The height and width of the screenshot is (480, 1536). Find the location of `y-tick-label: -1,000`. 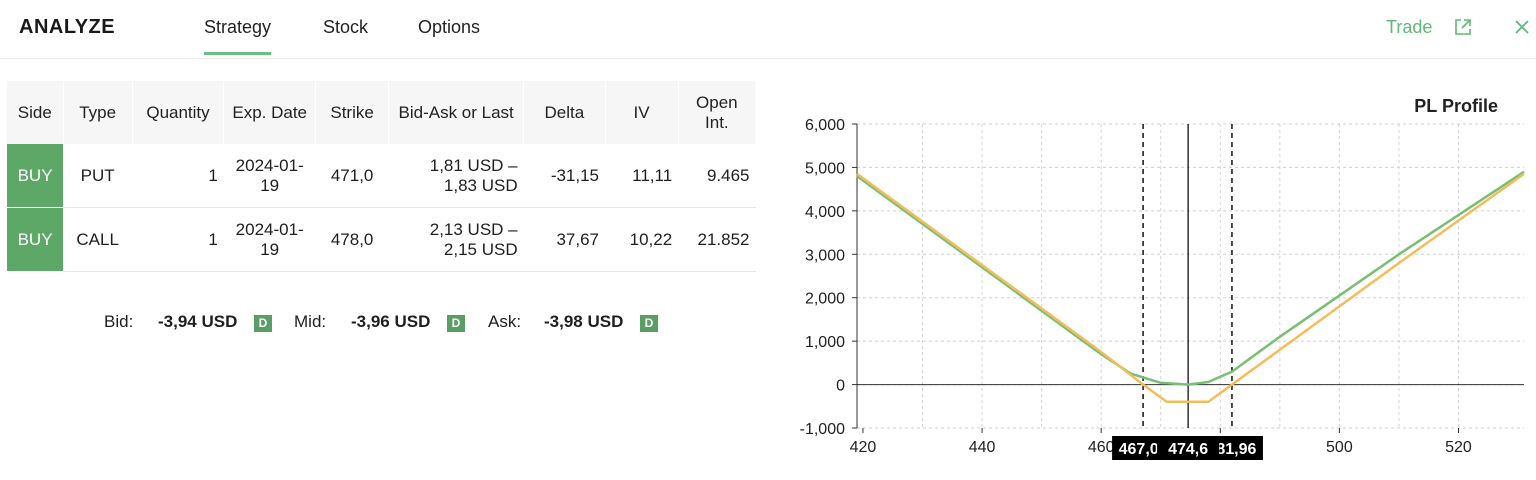

y-tick-label: -1,000 is located at coordinates (822, 429).